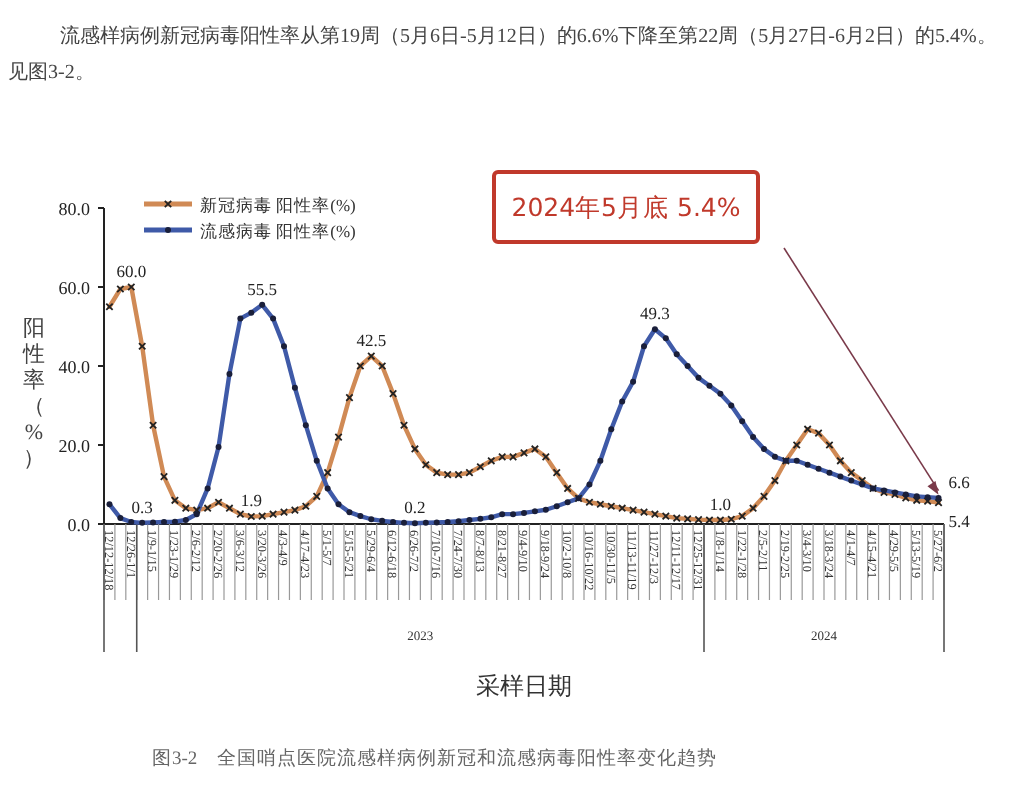  What do you see at coordinates (371, 340) in the screenshot?
I see `data-label: 42.5` at bounding box center [371, 340].